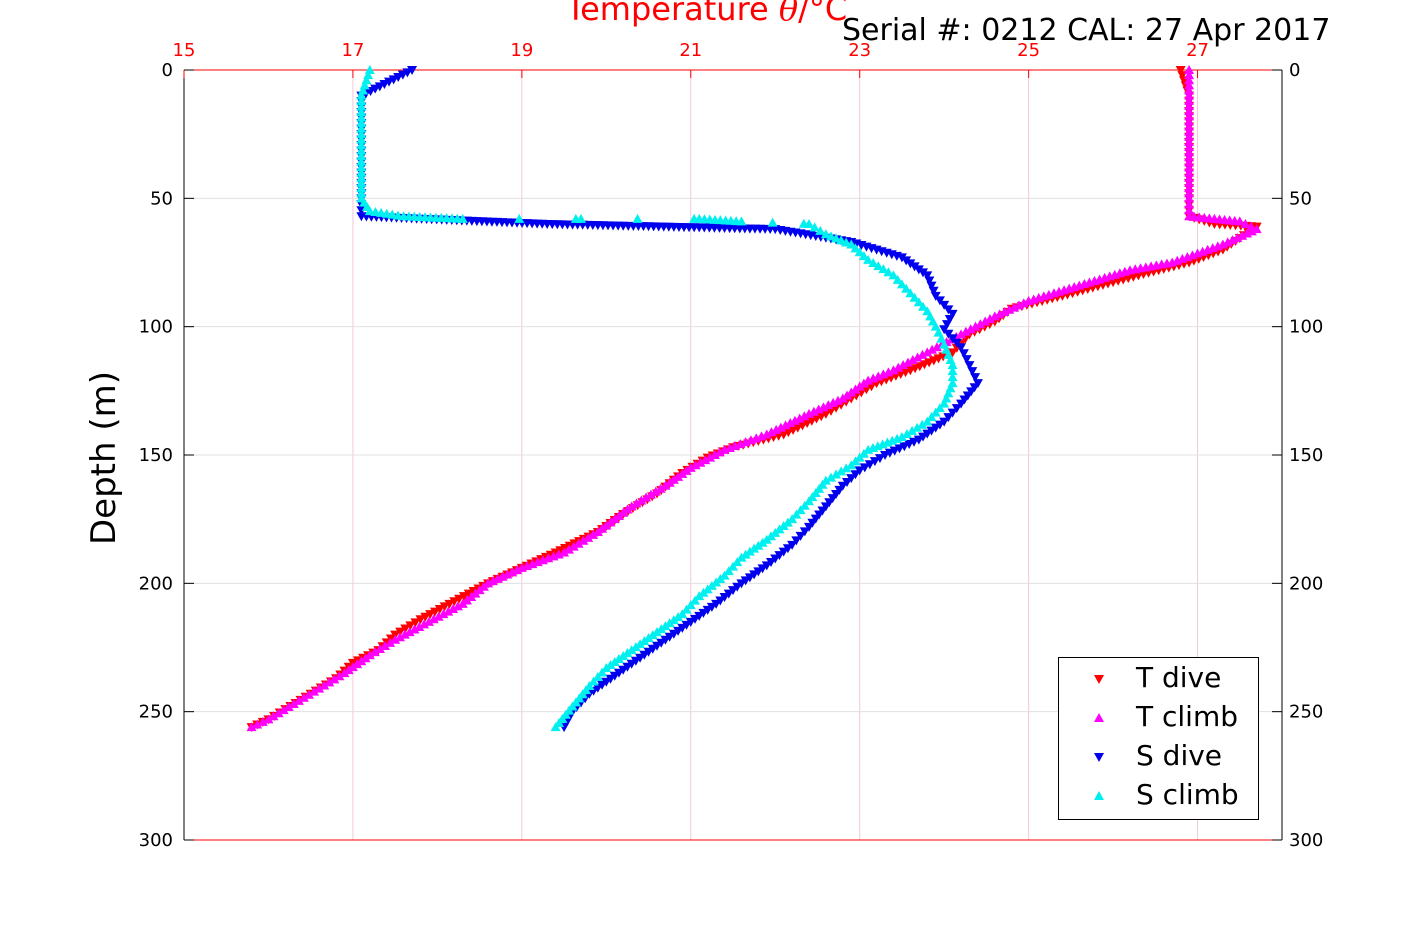  What do you see at coordinates (1158, 679) in the screenshot?
I see `legend-item-t-dive: T dive` at bounding box center [1158, 679].